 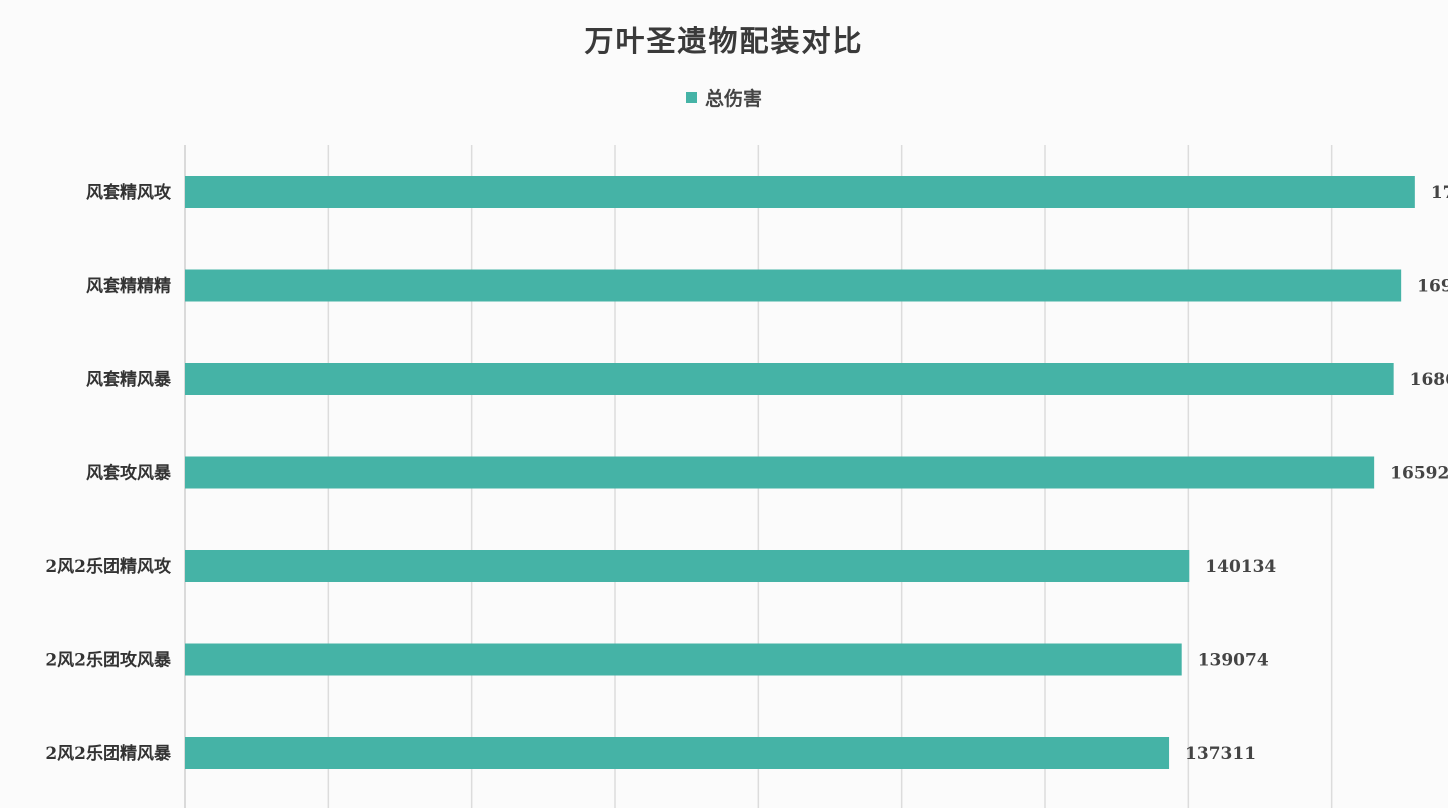 What do you see at coordinates (128, 286) in the screenshot?
I see `category-label: 风套精精精` at bounding box center [128, 286].